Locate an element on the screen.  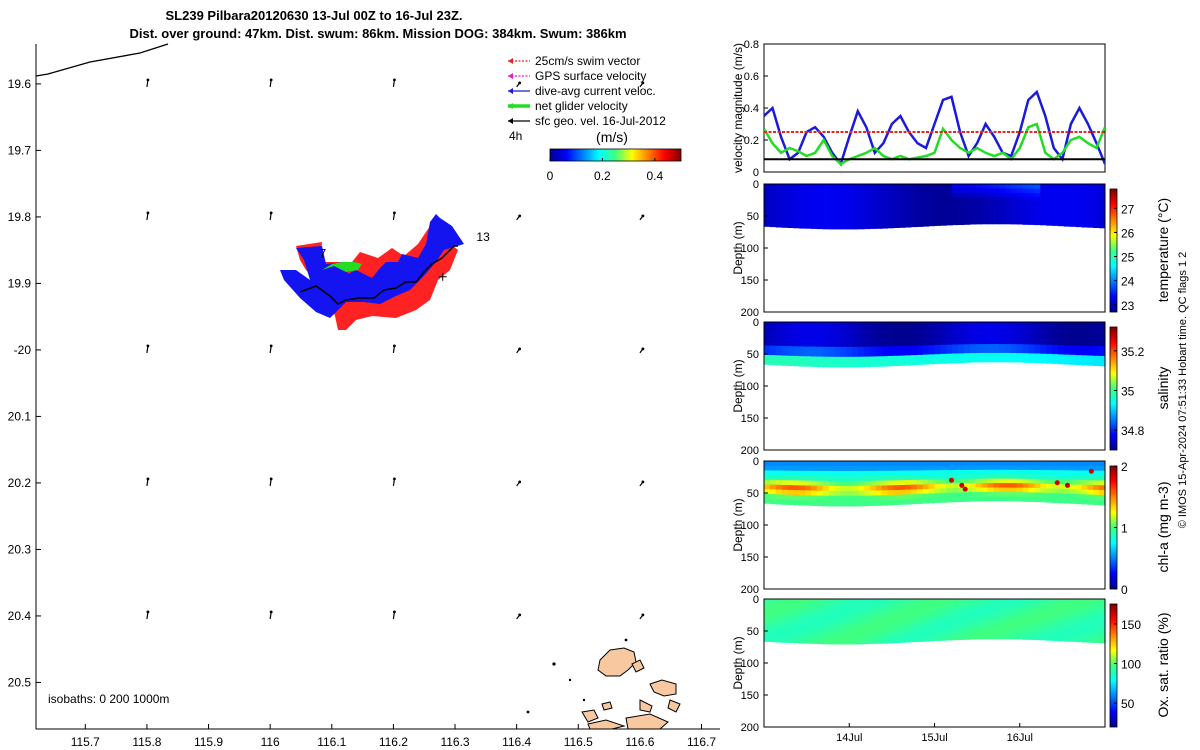
profile-colorbar-tick-label: 0 is located at coordinates (1124, 590).